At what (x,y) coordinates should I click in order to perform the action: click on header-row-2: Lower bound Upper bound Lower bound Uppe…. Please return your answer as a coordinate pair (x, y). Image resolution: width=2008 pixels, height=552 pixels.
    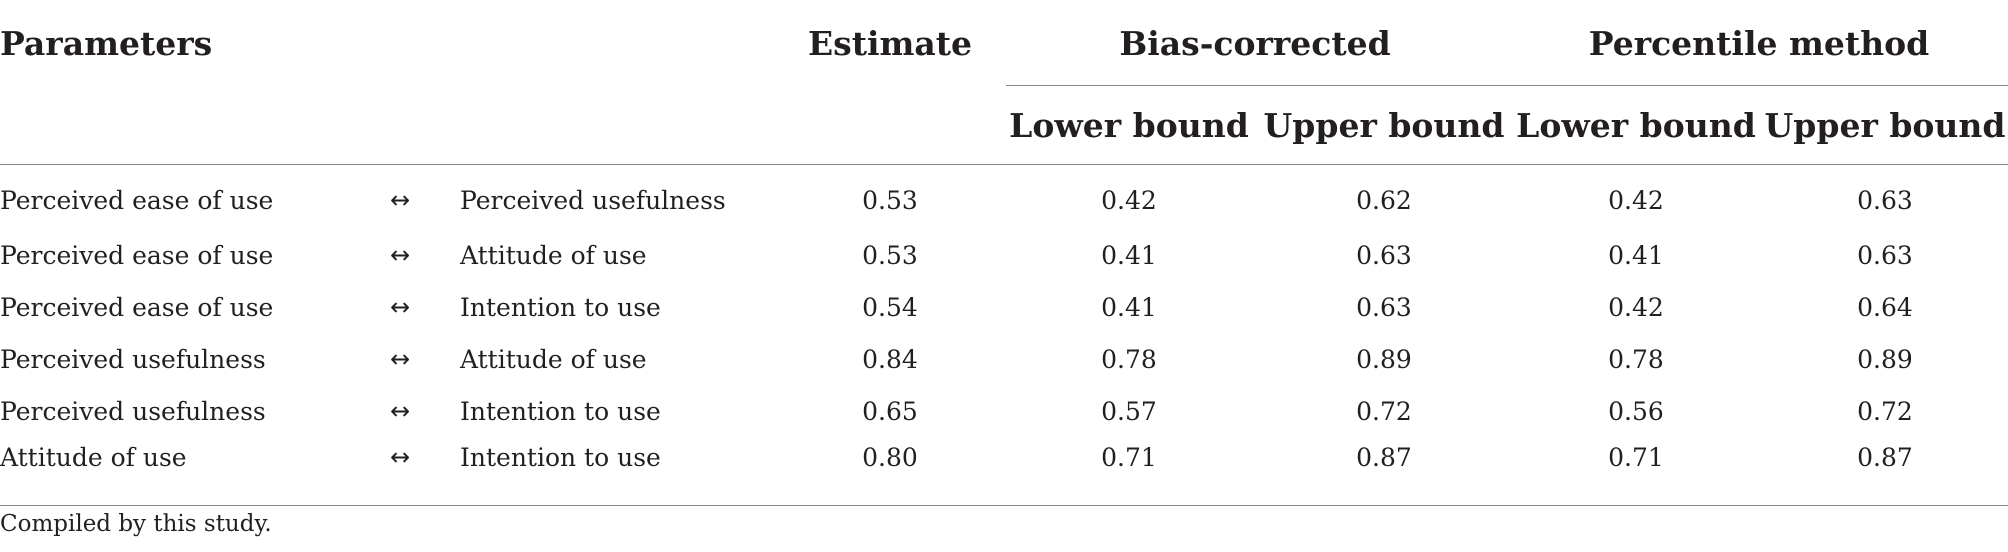
    Looking at the image, I should click on (1004, 125).